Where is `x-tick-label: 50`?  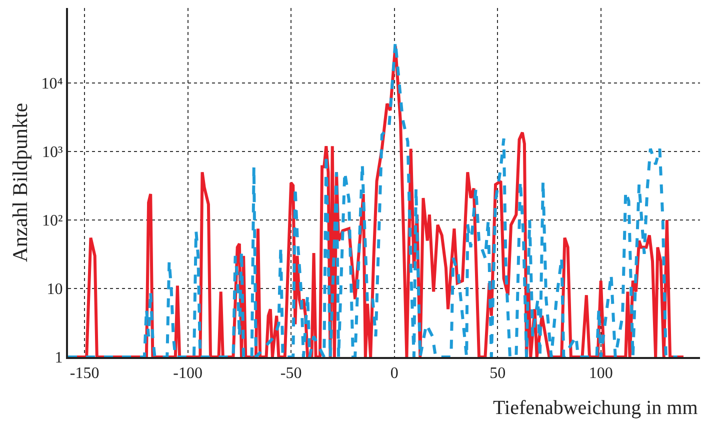 x-tick-label: 50 is located at coordinates (498, 373).